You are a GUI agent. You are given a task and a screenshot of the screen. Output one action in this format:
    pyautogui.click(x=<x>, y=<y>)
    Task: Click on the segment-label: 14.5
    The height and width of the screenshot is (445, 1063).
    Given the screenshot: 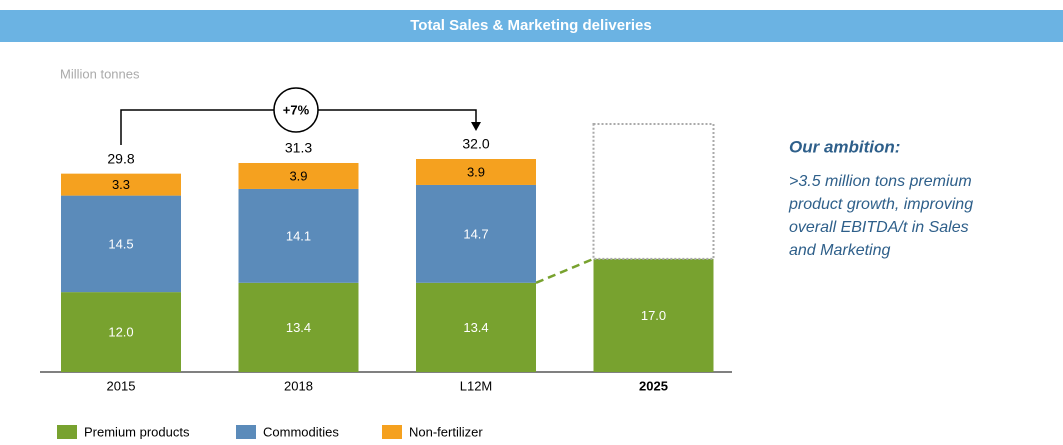 What is the action you would take?
    pyautogui.click(x=120, y=243)
    